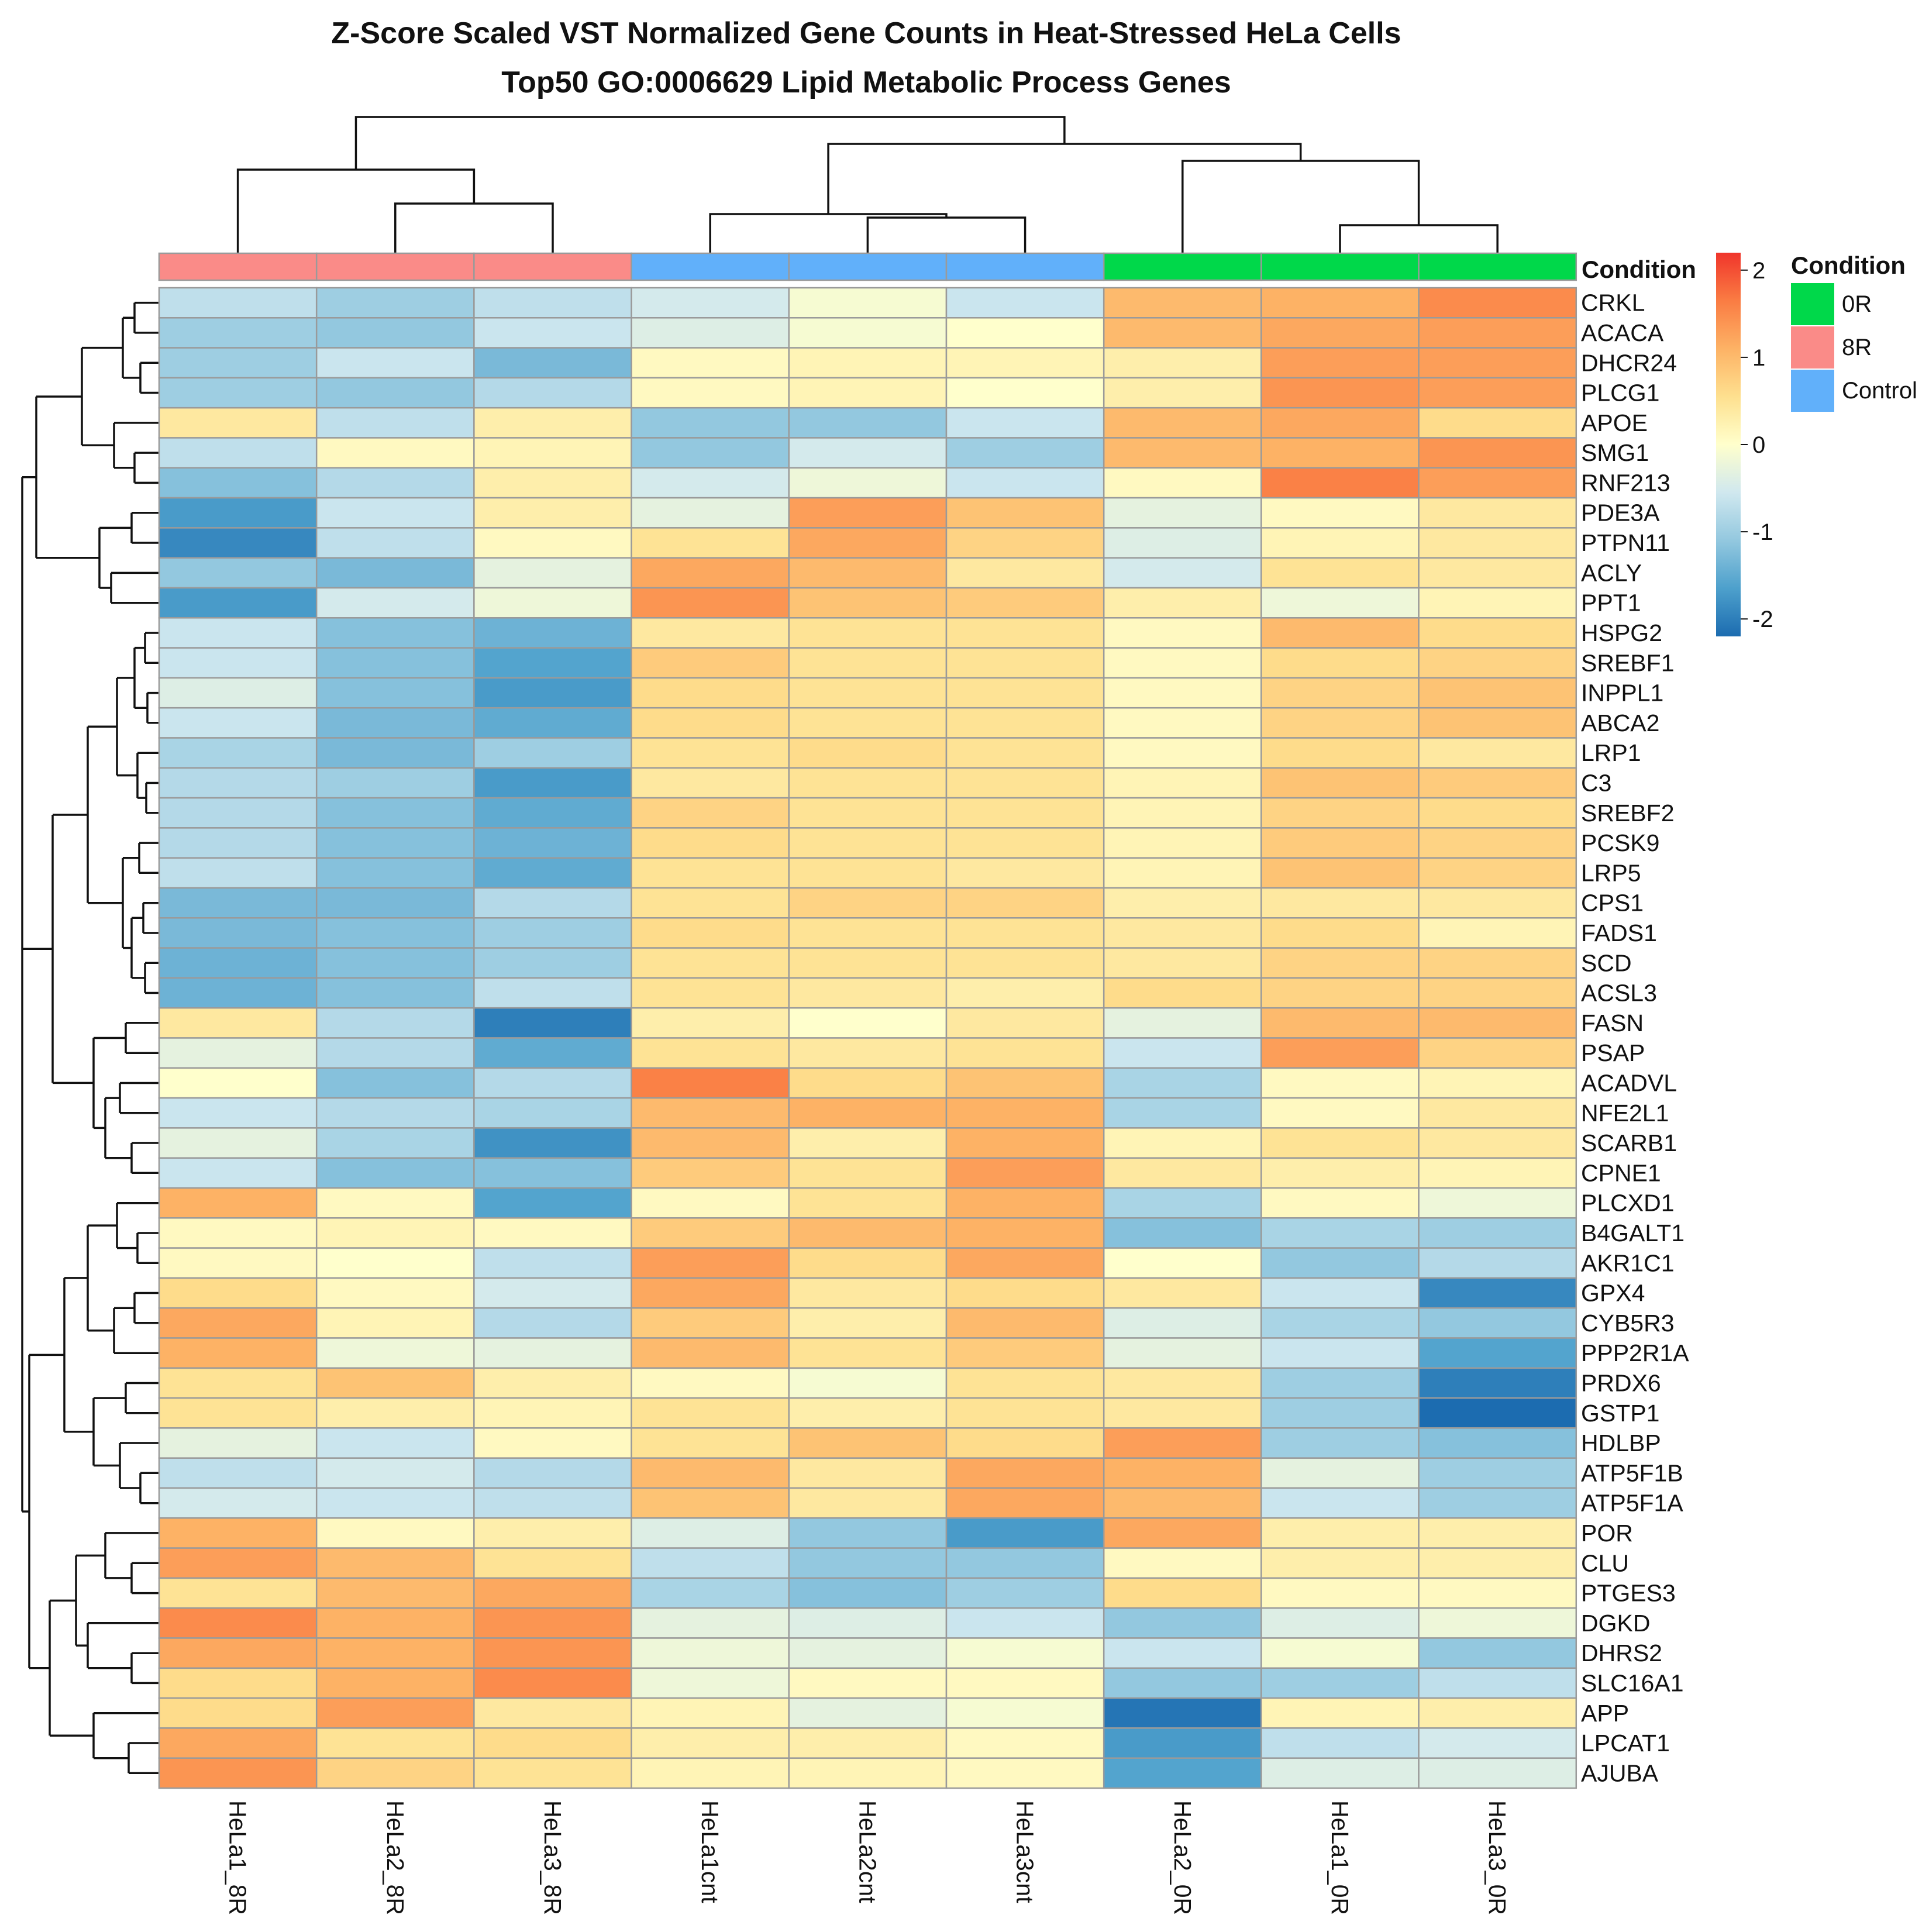 The width and height of the screenshot is (1929, 1932). What do you see at coordinates (552, 1503) in the screenshot?
I see `heatmap-cell-atp5f1a-hela3_8r` at bounding box center [552, 1503].